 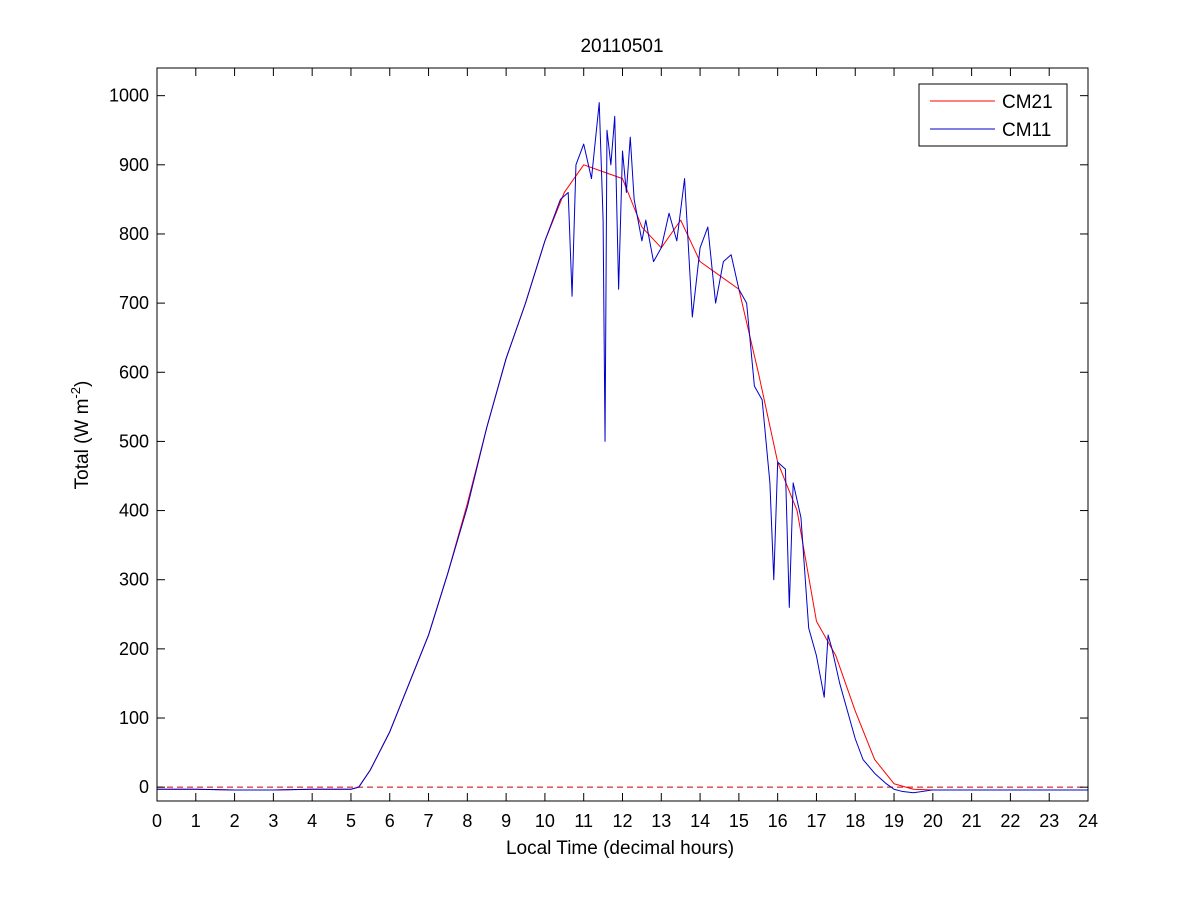 I want to click on y-axis-label: Total (W m-2), so click(x=80, y=435).